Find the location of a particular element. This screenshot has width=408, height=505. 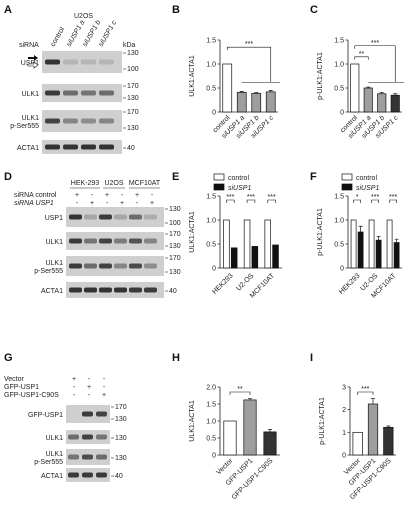

legend-label: siUSP1 is located at coordinates (367, 188).